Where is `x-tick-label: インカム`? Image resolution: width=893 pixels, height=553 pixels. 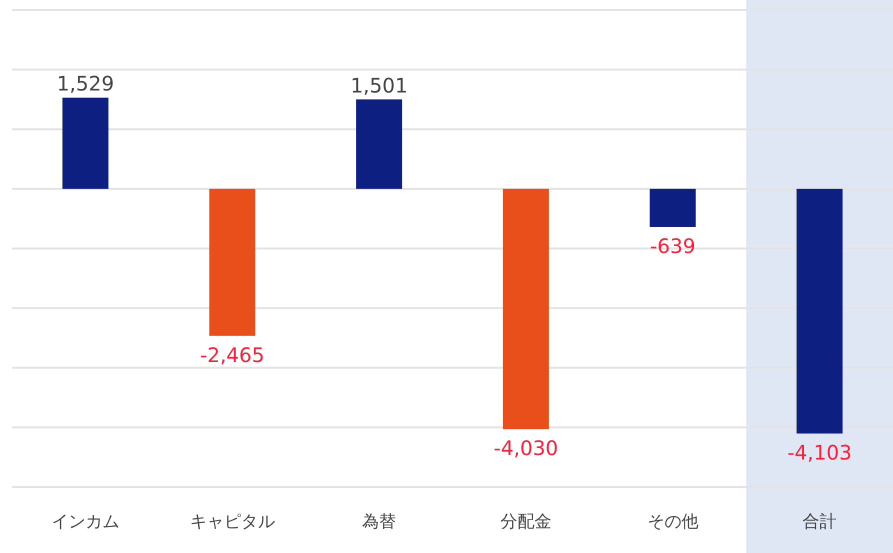
x-tick-label: インカム is located at coordinates (85, 522).